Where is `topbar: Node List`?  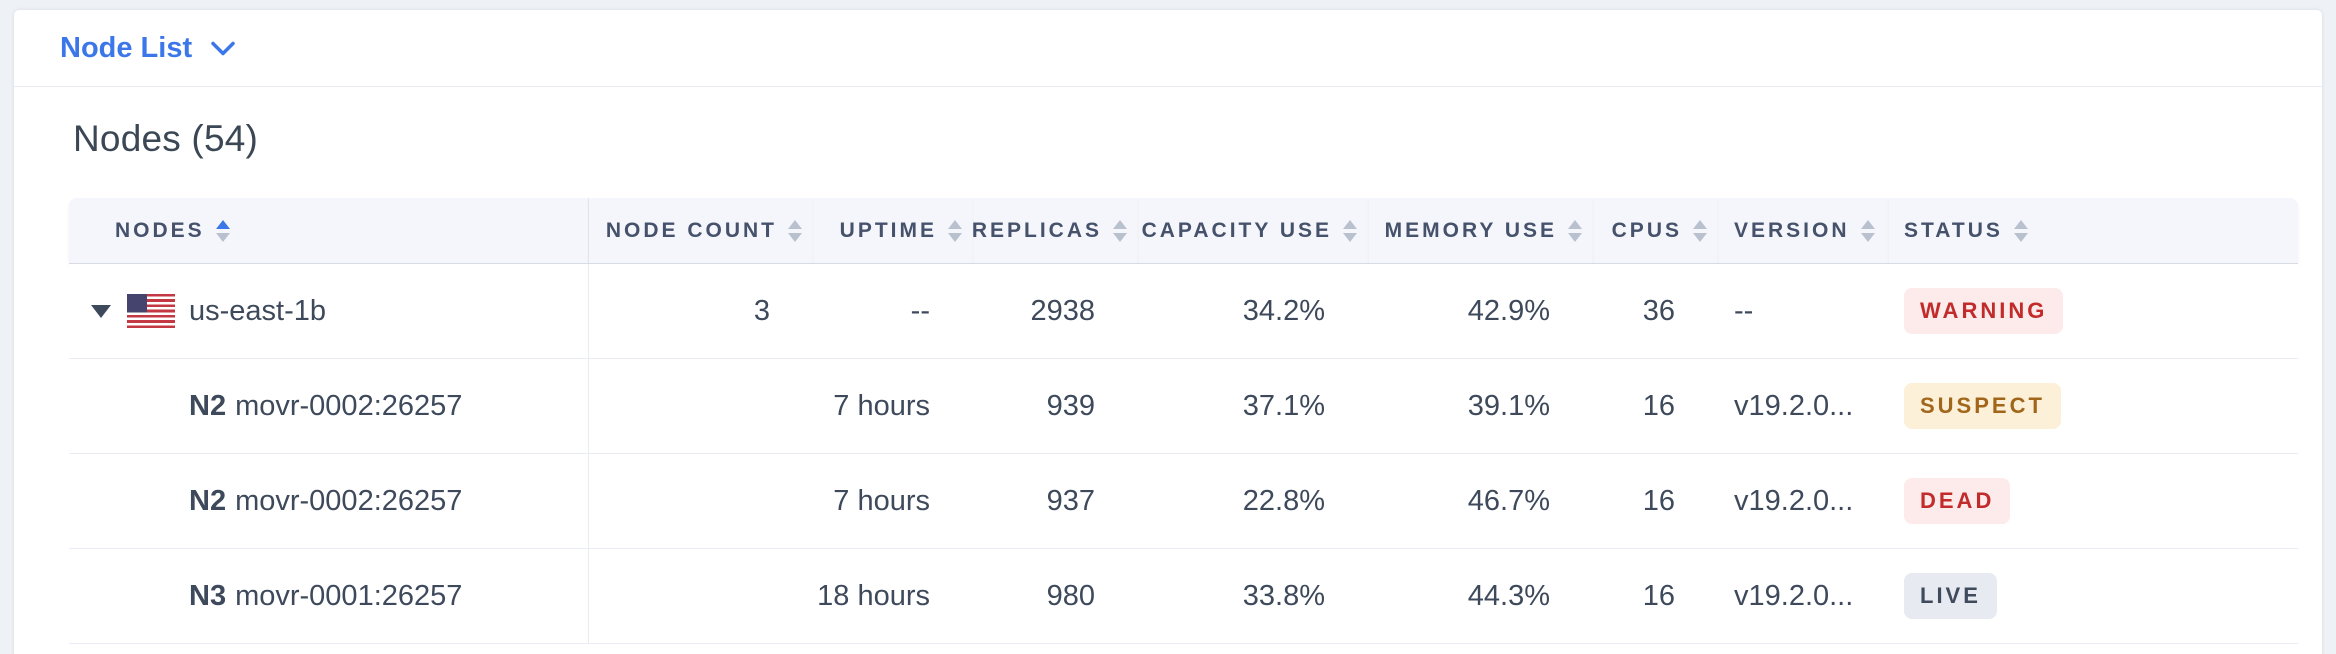 topbar: Node List is located at coordinates (1168, 48).